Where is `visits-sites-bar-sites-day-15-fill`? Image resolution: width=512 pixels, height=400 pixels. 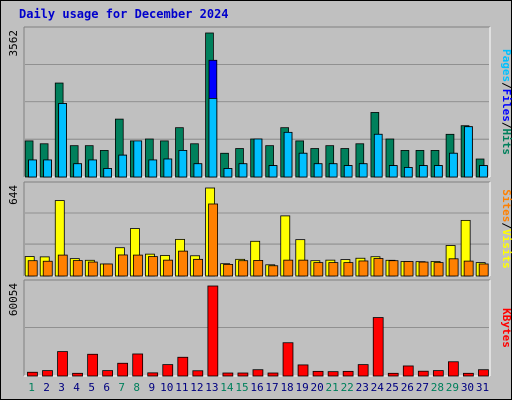 visits-sites-bar-sites-day-15-fill is located at coordinates (243, 268).